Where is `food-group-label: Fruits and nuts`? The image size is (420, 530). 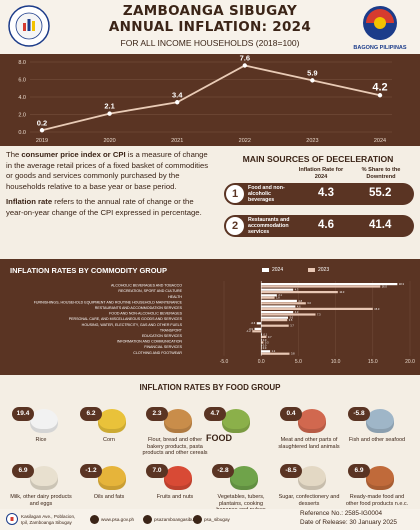 food-group-label: Fruits and nuts is located at coordinates (175, 497).